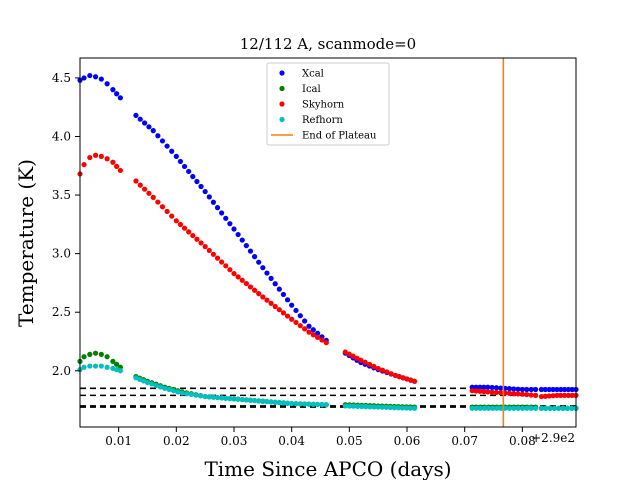 This screenshot has height=485, width=640. I want to click on legend: Xcal Ical Skyhorn Refhorn End of Plateau, so click(328, 104).